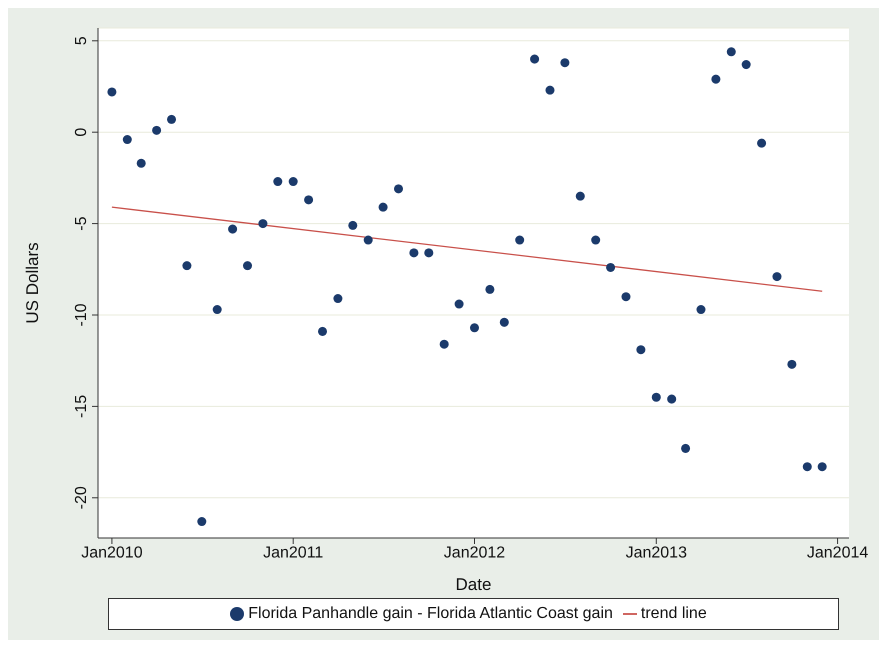 The height and width of the screenshot is (648, 887). What do you see at coordinates (474, 584) in the screenshot?
I see `x-axis-title: Date` at bounding box center [474, 584].